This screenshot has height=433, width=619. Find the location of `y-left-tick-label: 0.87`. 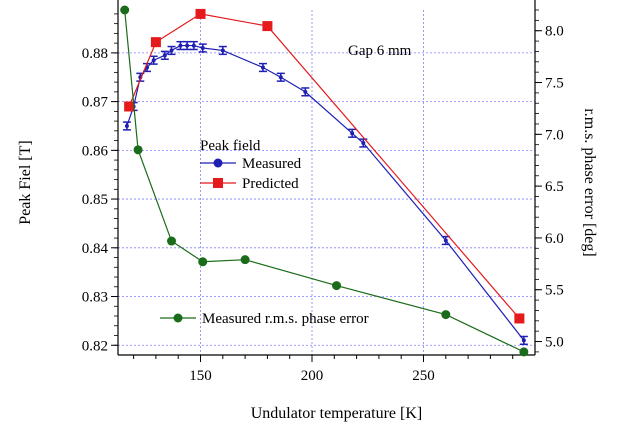

y-left-tick-label: 0.87 is located at coordinates (95, 103).